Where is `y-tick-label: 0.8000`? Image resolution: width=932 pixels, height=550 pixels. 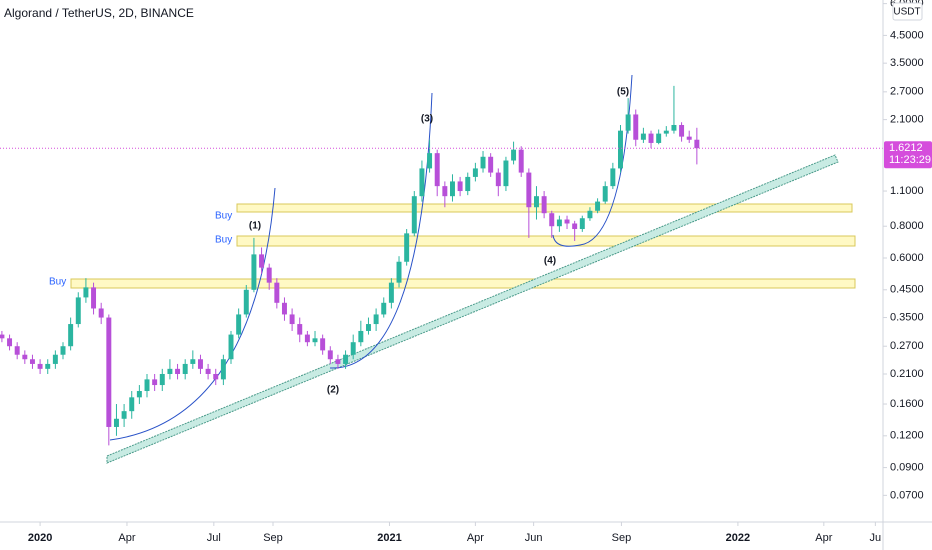
y-tick-label: 0.8000 is located at coordinates (907, 226).